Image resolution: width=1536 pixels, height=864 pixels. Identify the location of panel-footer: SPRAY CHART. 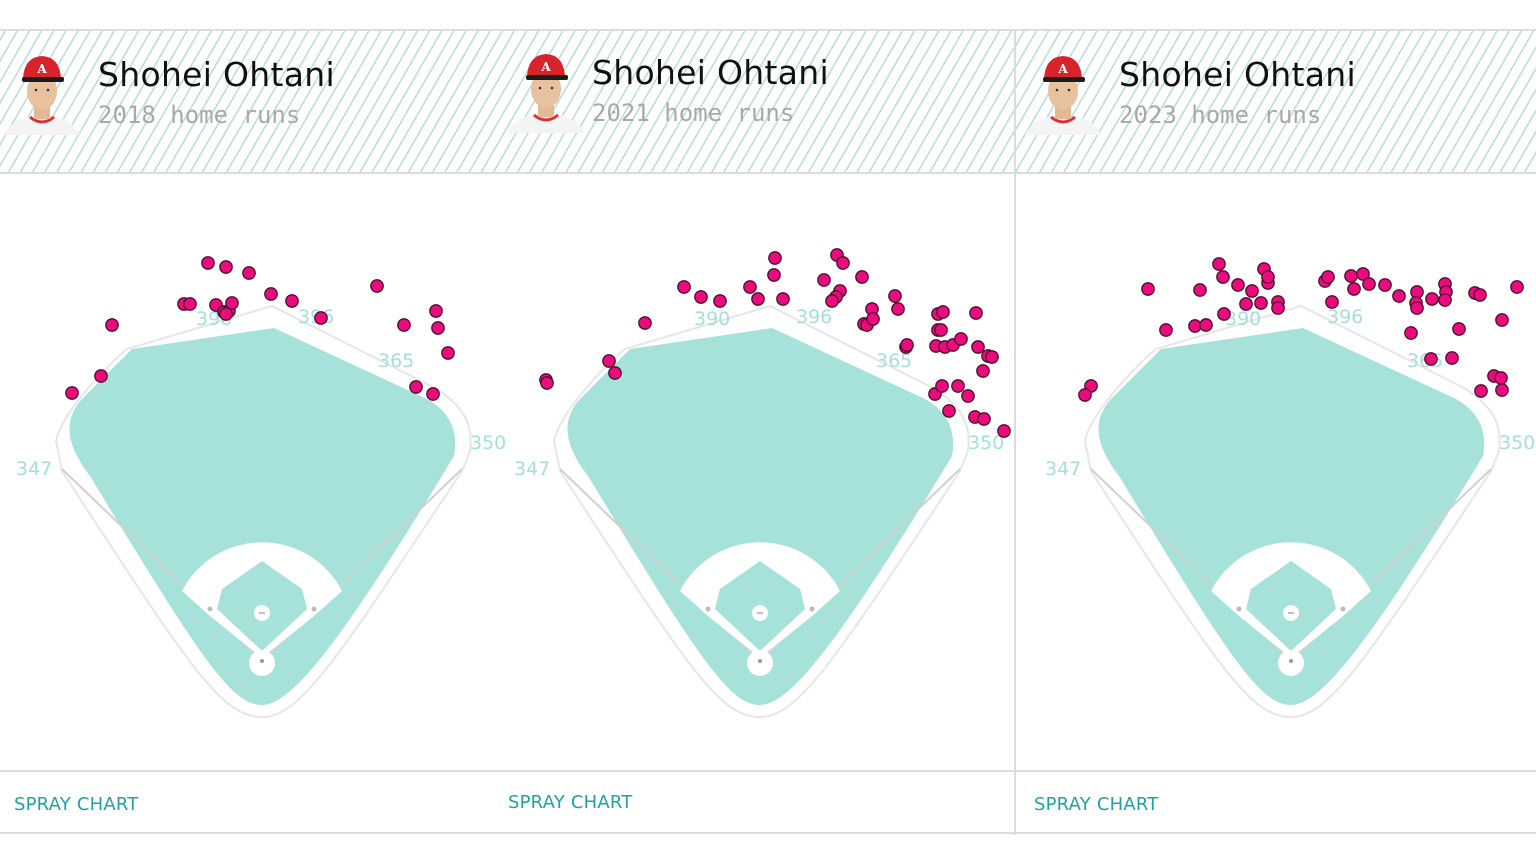
(507, 802).